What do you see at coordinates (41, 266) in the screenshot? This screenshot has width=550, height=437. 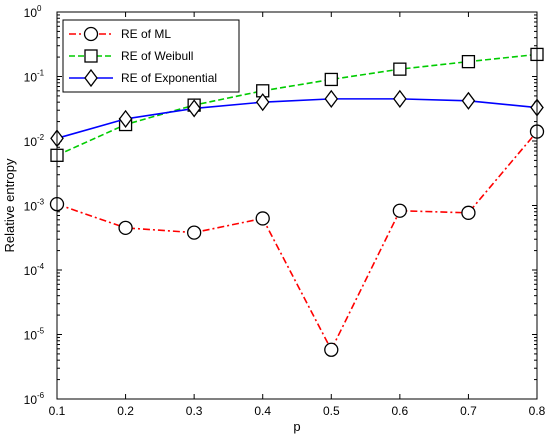 I see `y-tick-exponent: -4` at bounding box center [41, 266].